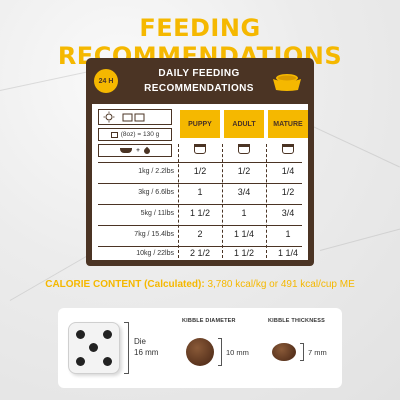 This screenshot has height=400, width=400. What do you see at coordinates (132, 117) in the screenshot?
I see `sun-cup-moon-icon` at bounding box center [132, 117].